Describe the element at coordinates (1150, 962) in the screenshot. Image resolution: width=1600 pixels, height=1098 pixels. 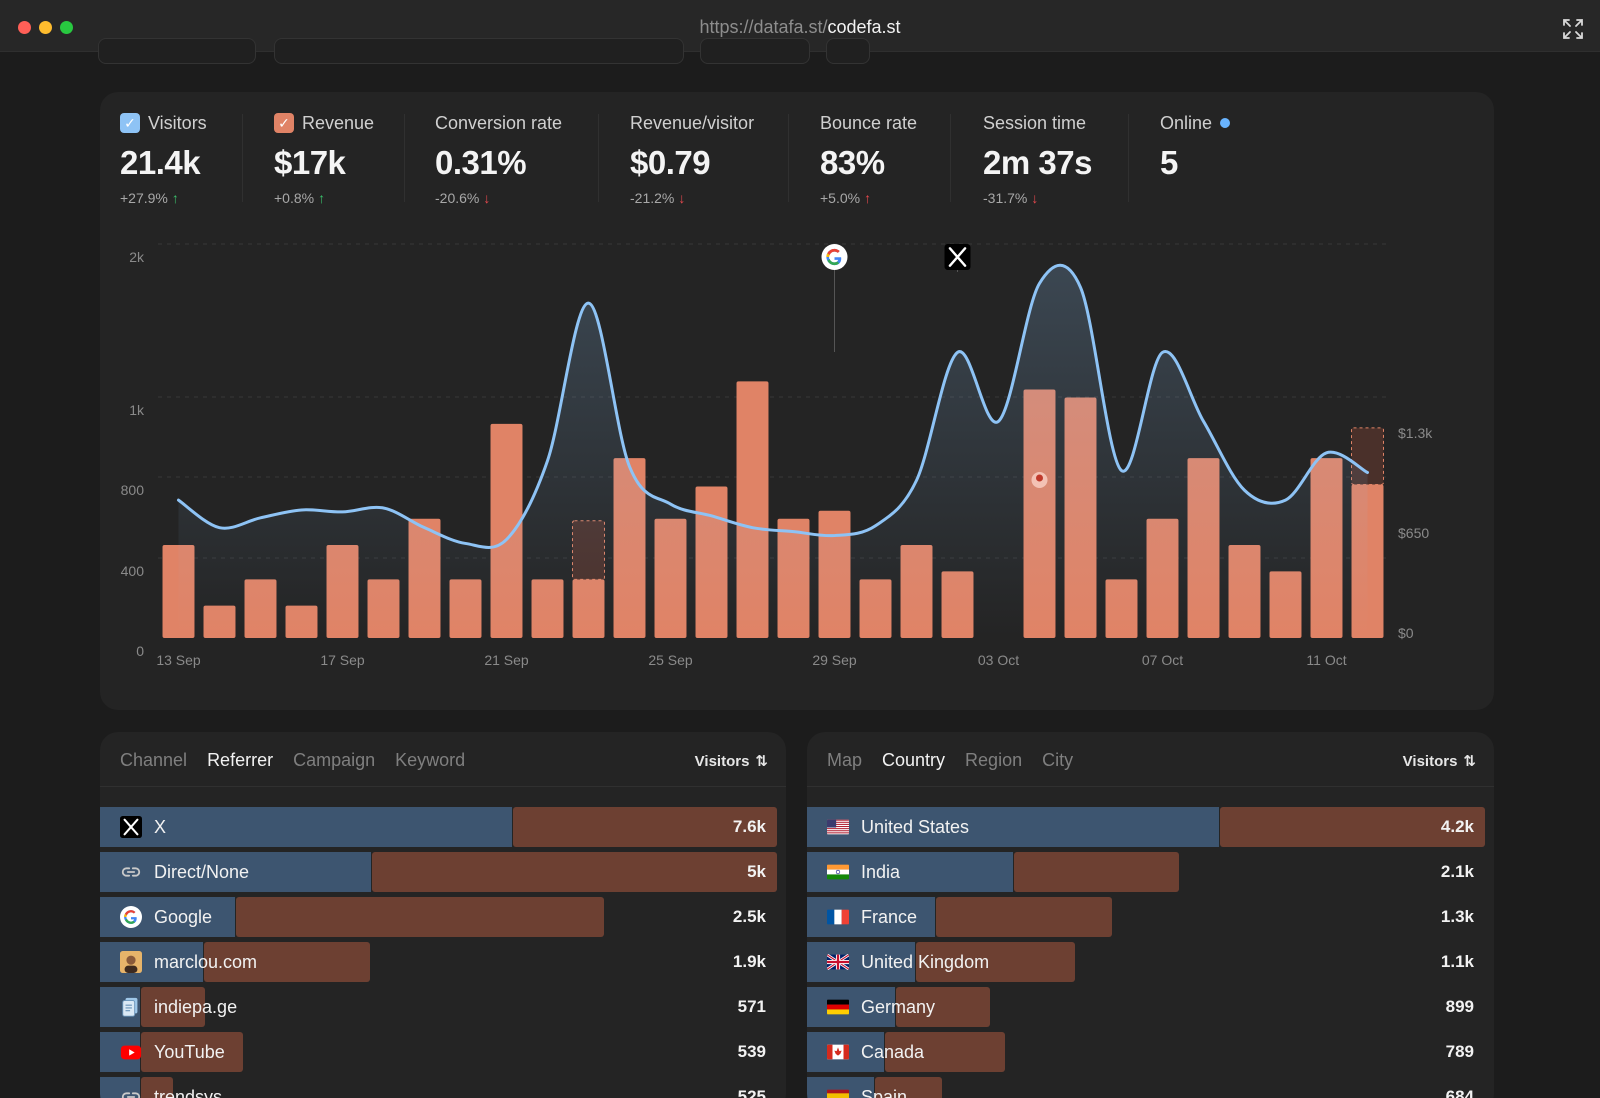
I see `country-row: United Kingdom 1.1k` at that location.